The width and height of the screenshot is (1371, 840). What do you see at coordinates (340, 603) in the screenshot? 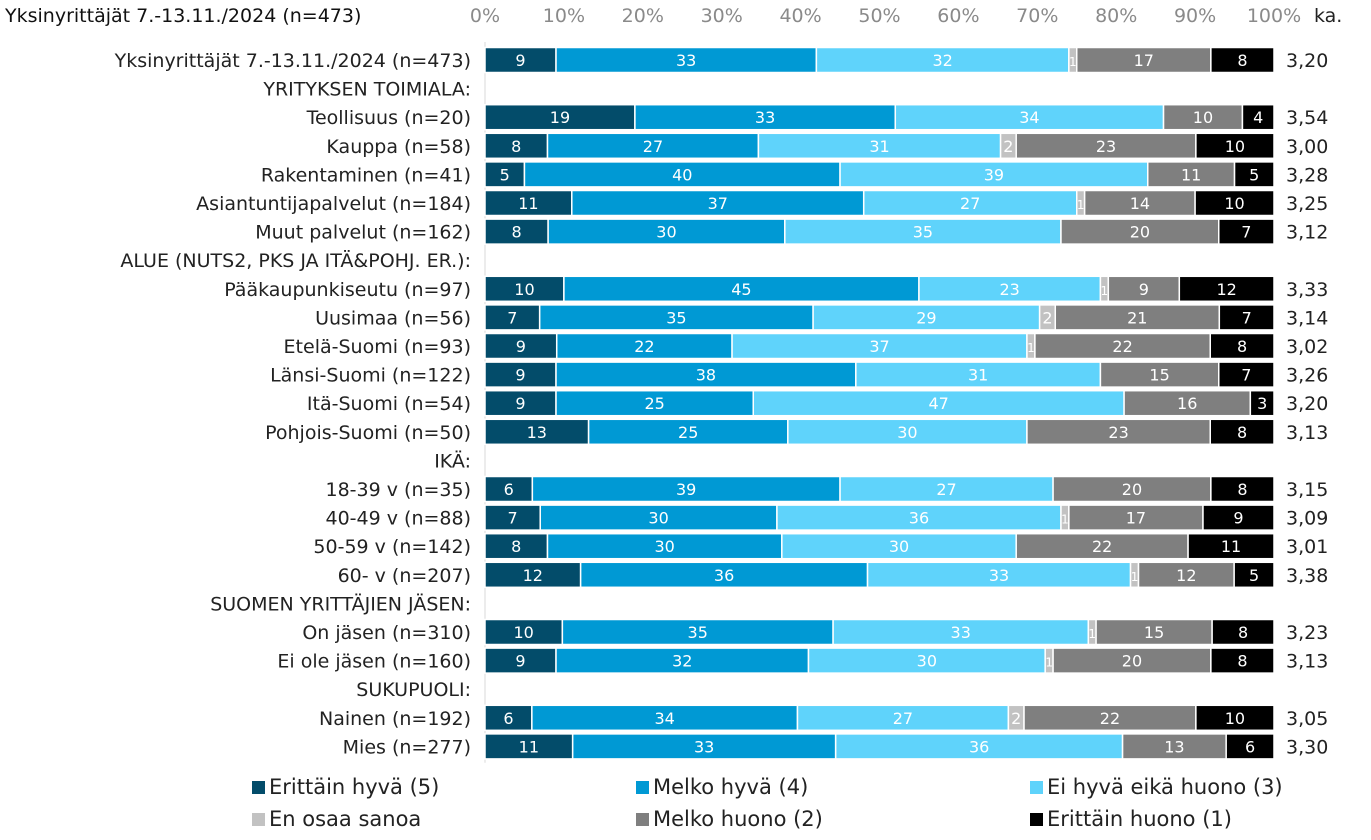
I see `group-header-label: SUOMEN YRITTÄJIEN JÄSEN:` at bounding box center [340, 603].